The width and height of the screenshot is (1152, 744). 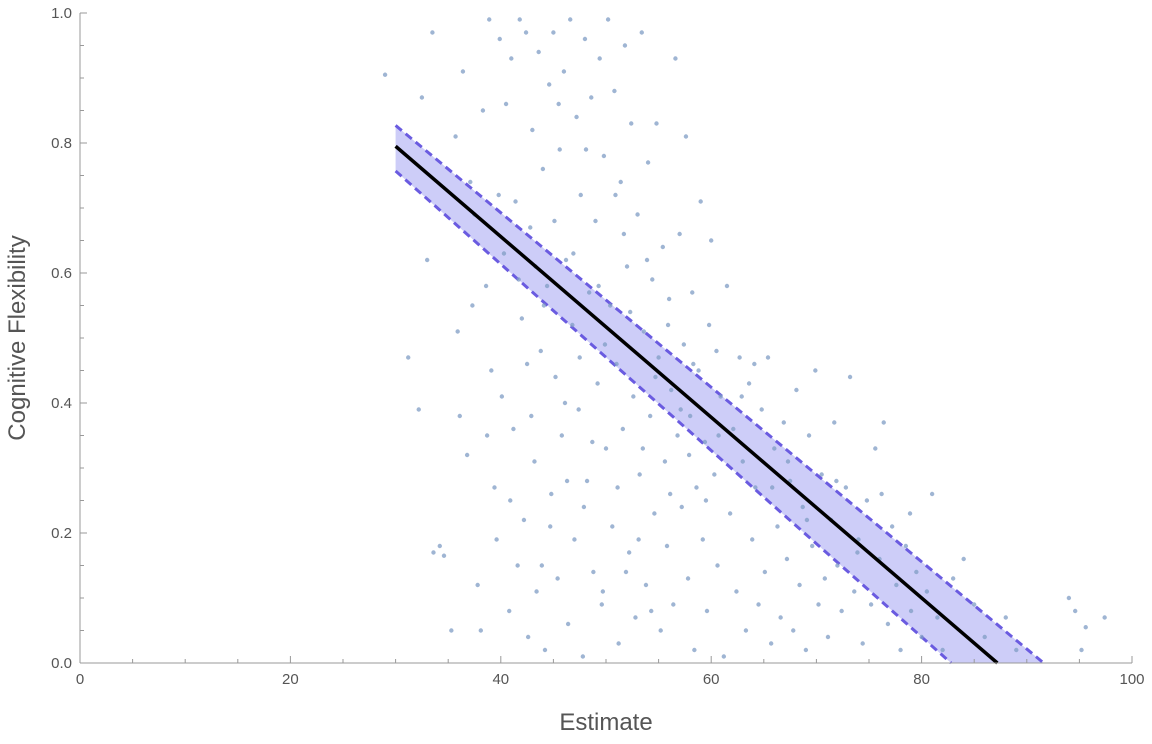 I want to click on y-axis-title: Cognitive Flexibility, so click(x=17, y=337).